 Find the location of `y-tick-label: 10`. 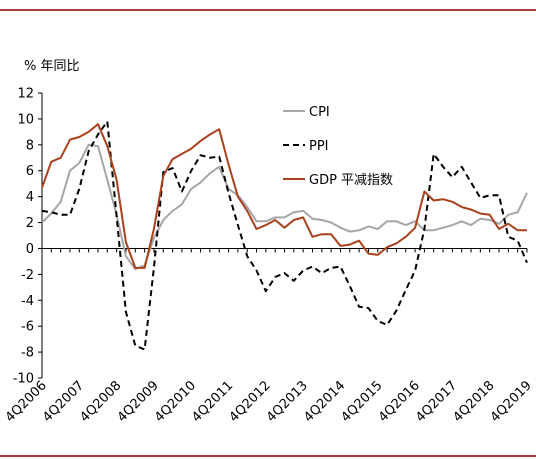

y-tick-label: 10 is located at coordinates (25, 119).